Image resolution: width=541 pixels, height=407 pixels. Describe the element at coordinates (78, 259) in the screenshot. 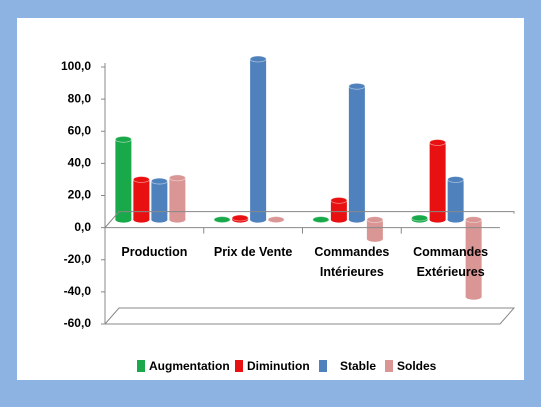

I see `y-tick-label: -20,0` at that location.